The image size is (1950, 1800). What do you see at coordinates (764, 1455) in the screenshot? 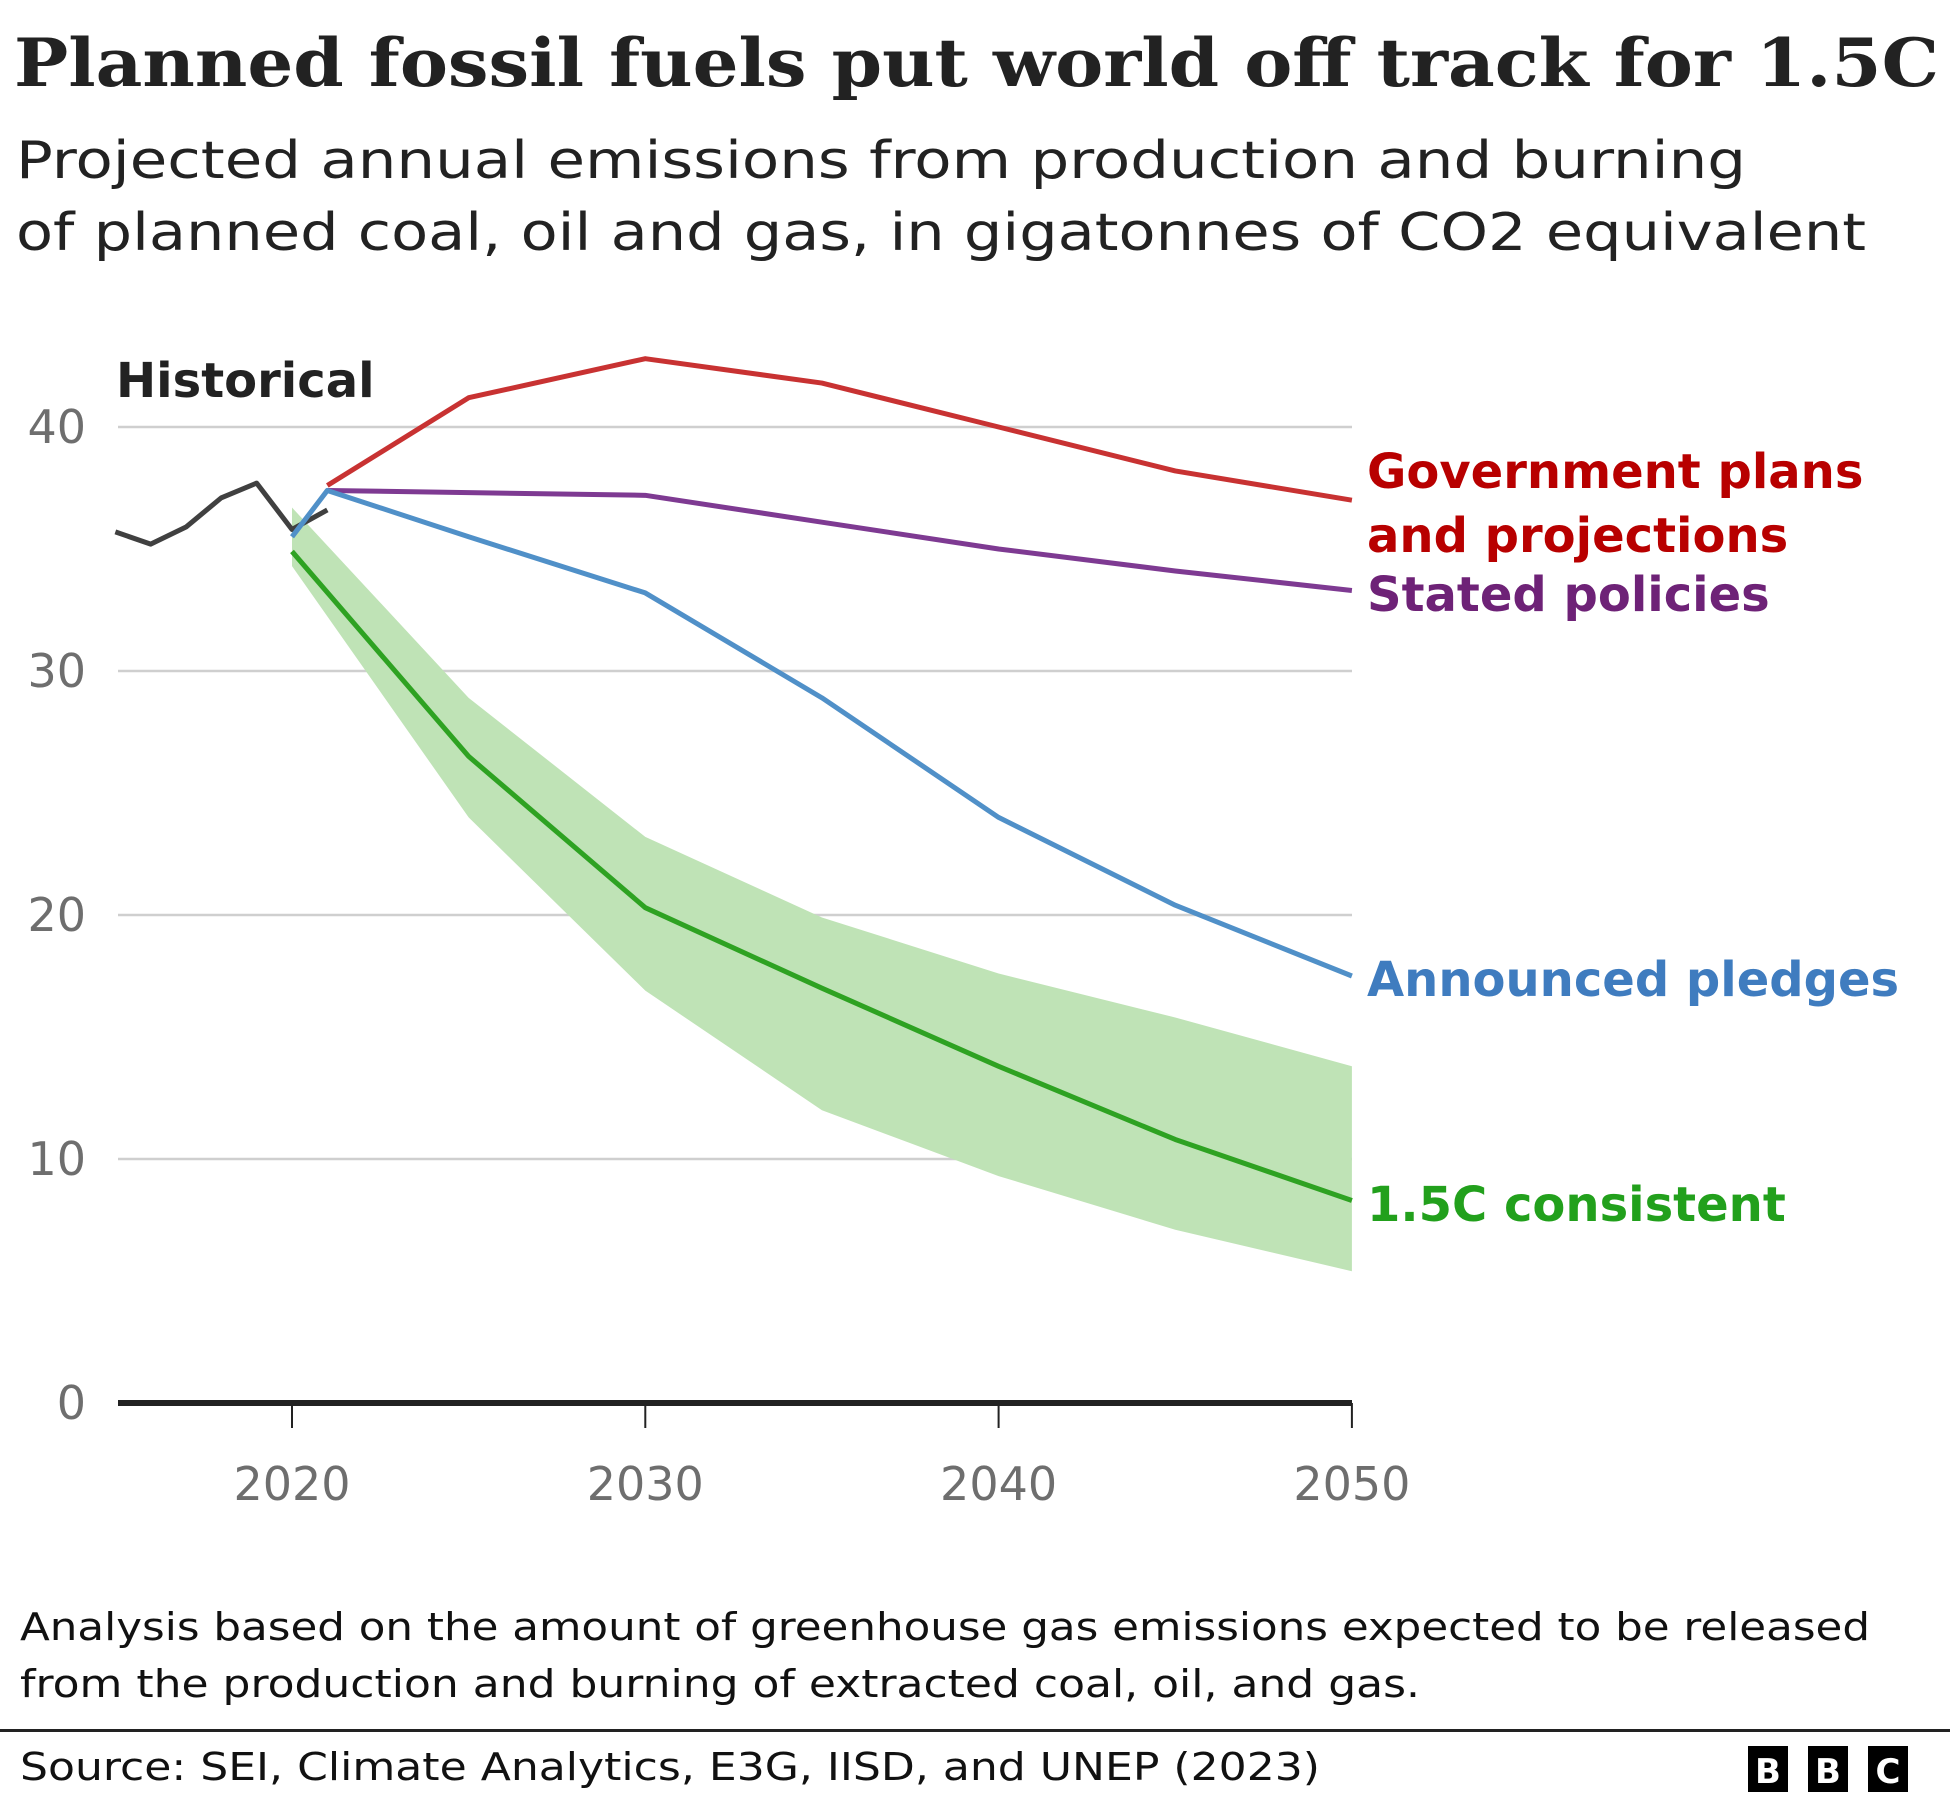
I see `x-axis: 2020 2030 2040 2050` at bounding box center [764, 1455].